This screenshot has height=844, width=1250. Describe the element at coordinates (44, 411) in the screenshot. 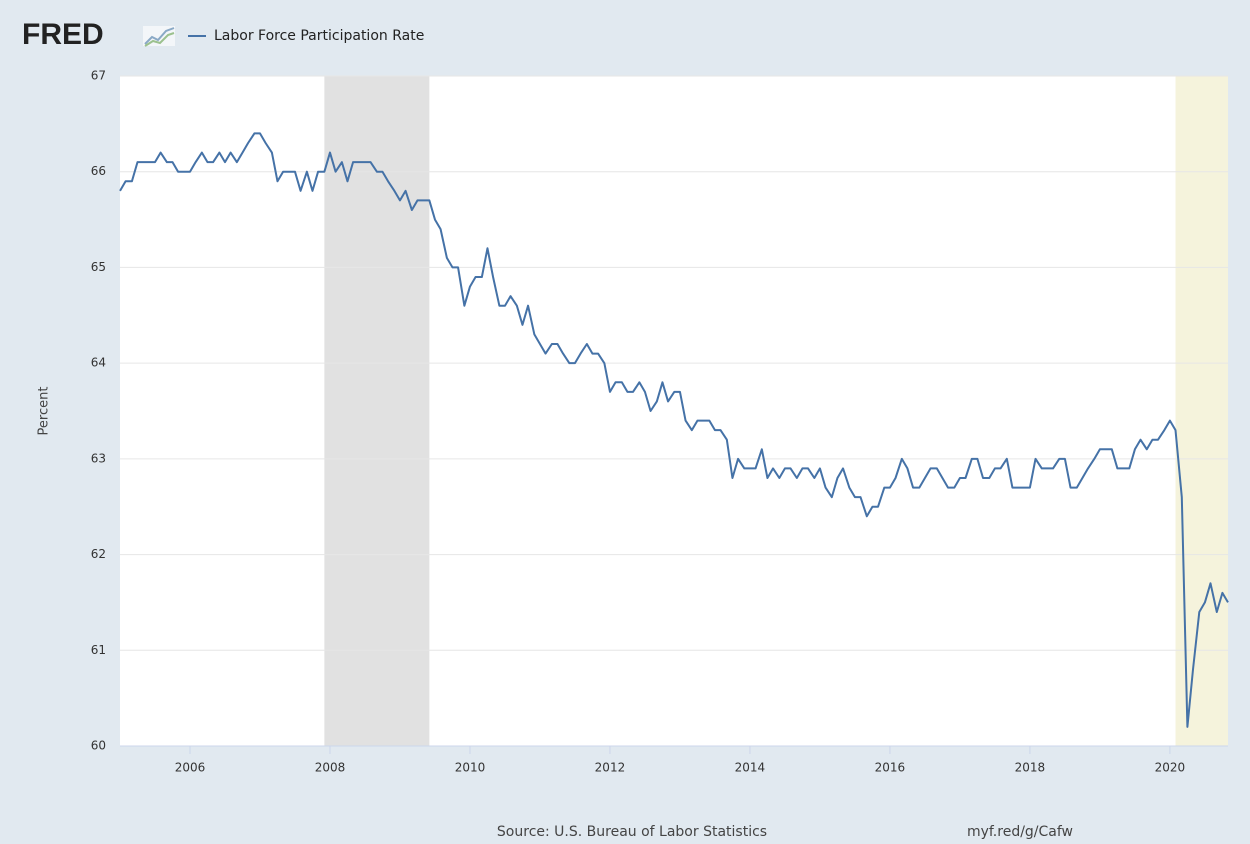

I see `y-axis-title: Percent` at that location.